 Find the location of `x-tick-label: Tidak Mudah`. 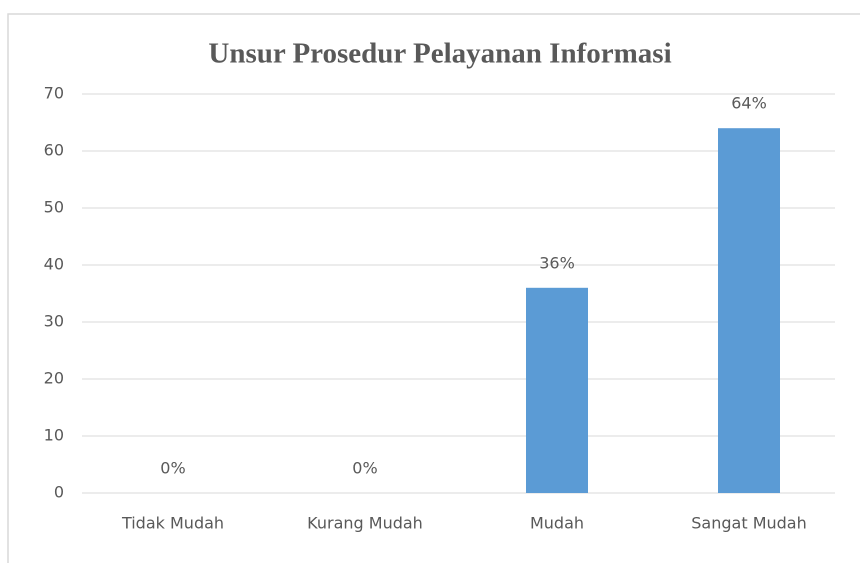

x-tick-label: Tidak Mudah is located at coordinates (172, 523).